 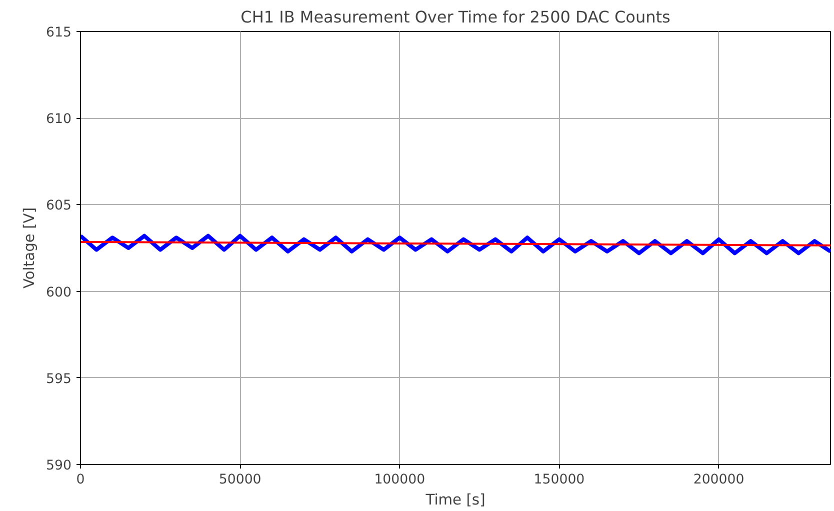 I want to click on y-tick-label: 615, so click(x=59, y=33).